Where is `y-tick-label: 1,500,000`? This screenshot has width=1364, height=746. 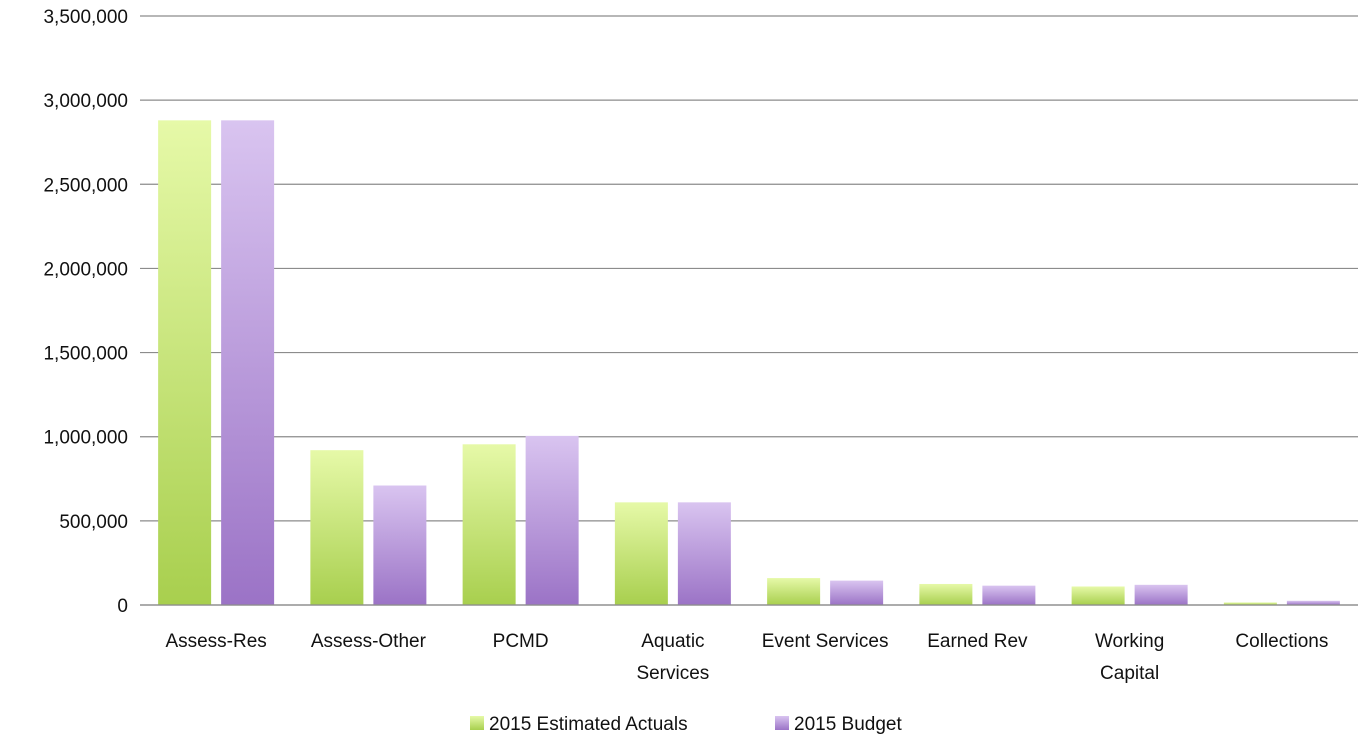 y-tick-label: 1,500,000 is located at coordinates (85, 354).